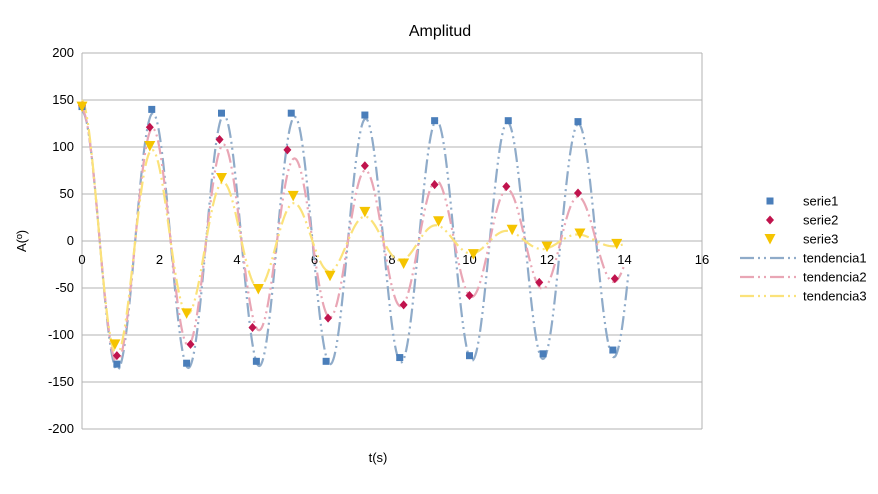 The image size is (878, 494). I want to click on y-tick-label-3: 50, so click(67, 193).